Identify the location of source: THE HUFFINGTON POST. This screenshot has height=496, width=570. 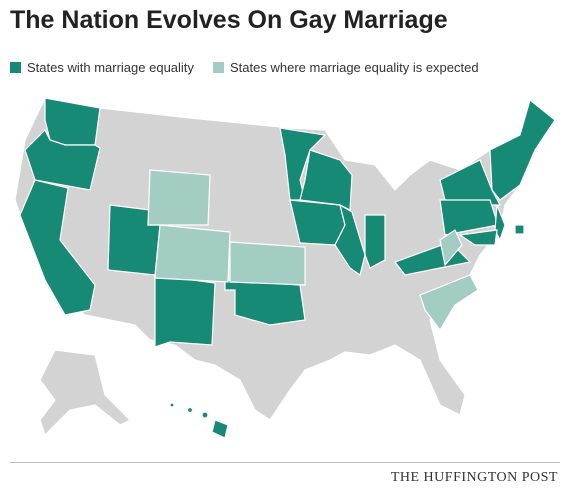
(474, 477).